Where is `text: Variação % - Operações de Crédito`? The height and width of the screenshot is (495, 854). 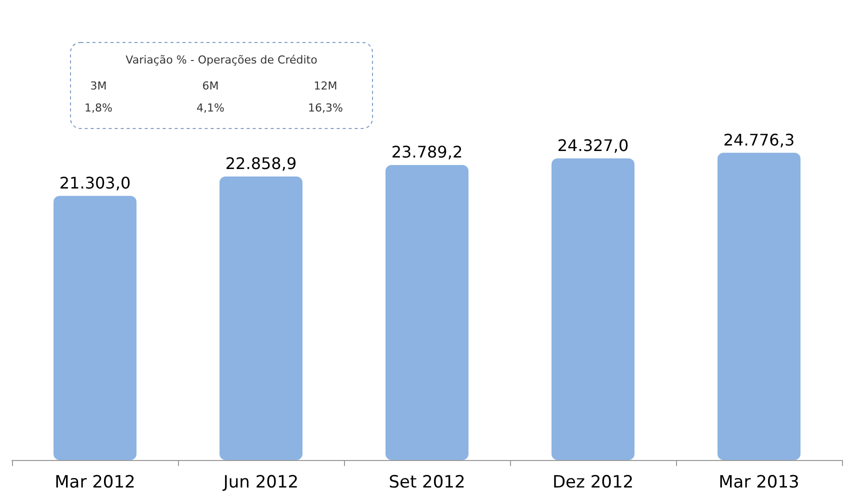
text: Variação % - Operações de Crédito is located at coordinates (222, 60).